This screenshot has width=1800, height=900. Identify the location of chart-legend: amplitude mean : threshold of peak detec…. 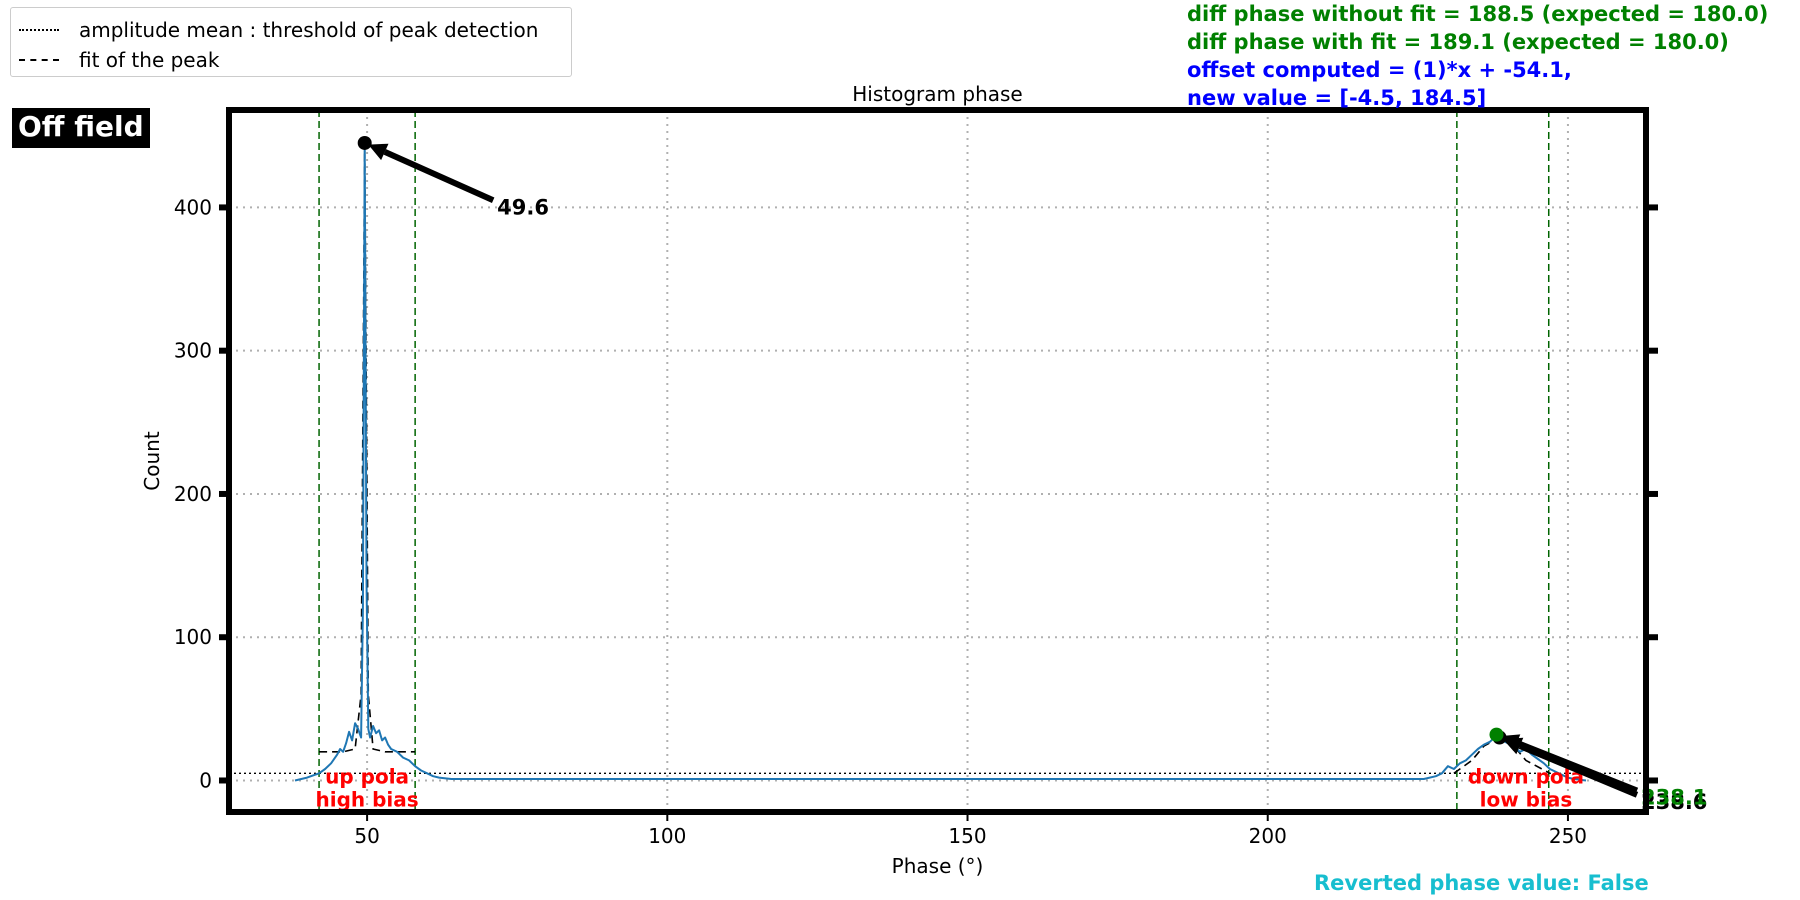
(291, 42).